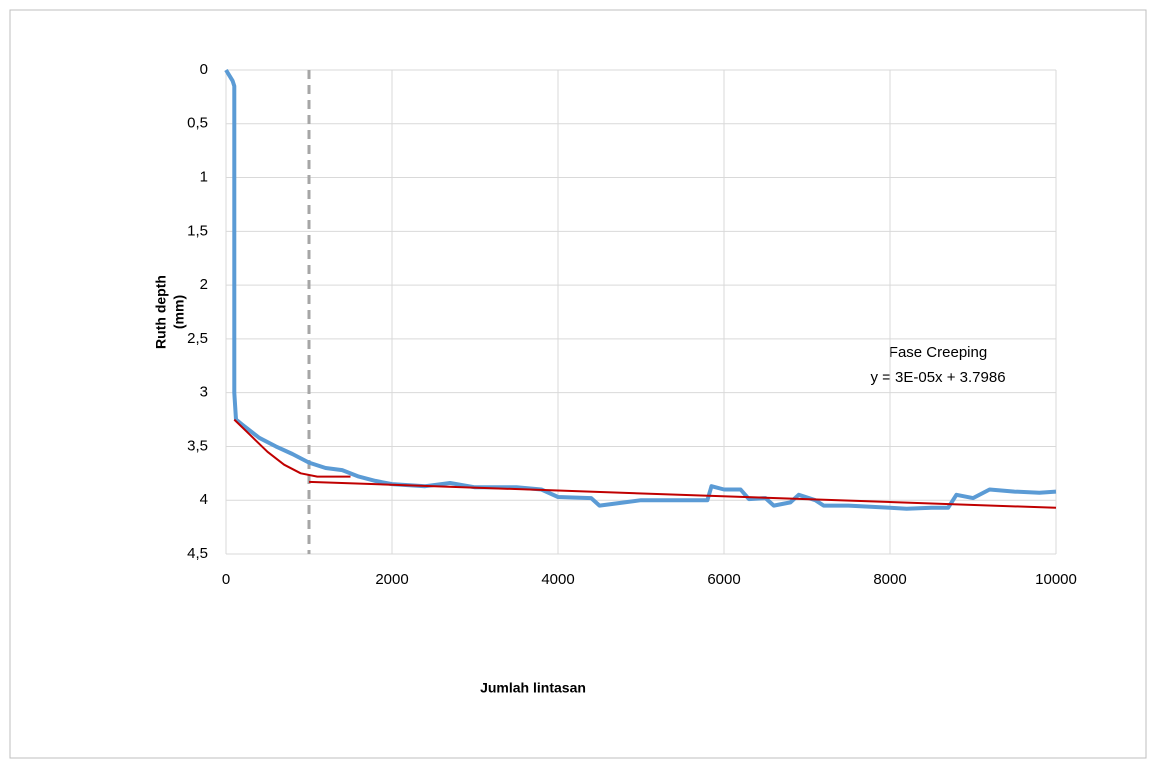 Image resolution: width=1156 pixels, height=769 pixels. Describe the element at coordinates (197, 123) in the screenshot. I see `y-tick-label: 0,5` at that location.